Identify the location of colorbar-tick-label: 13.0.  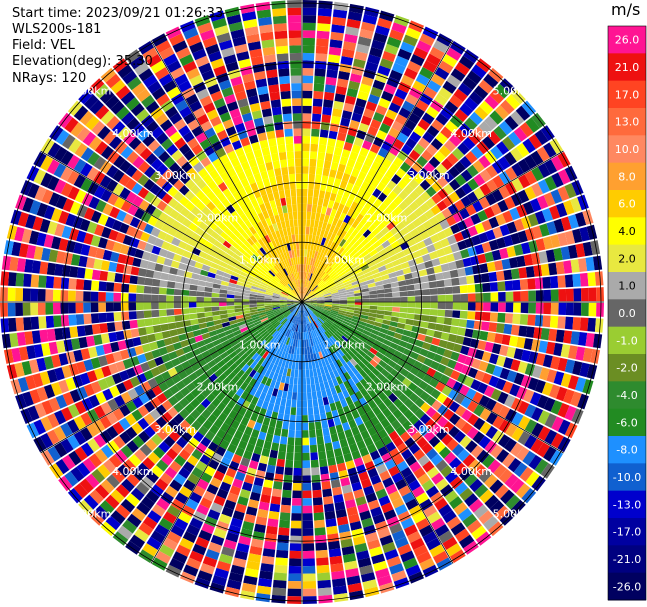
(627, 122).